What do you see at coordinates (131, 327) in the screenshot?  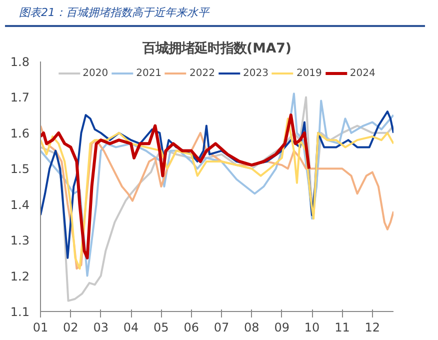 I see `x-tick-label: 04` at bounding box center [131, 327].